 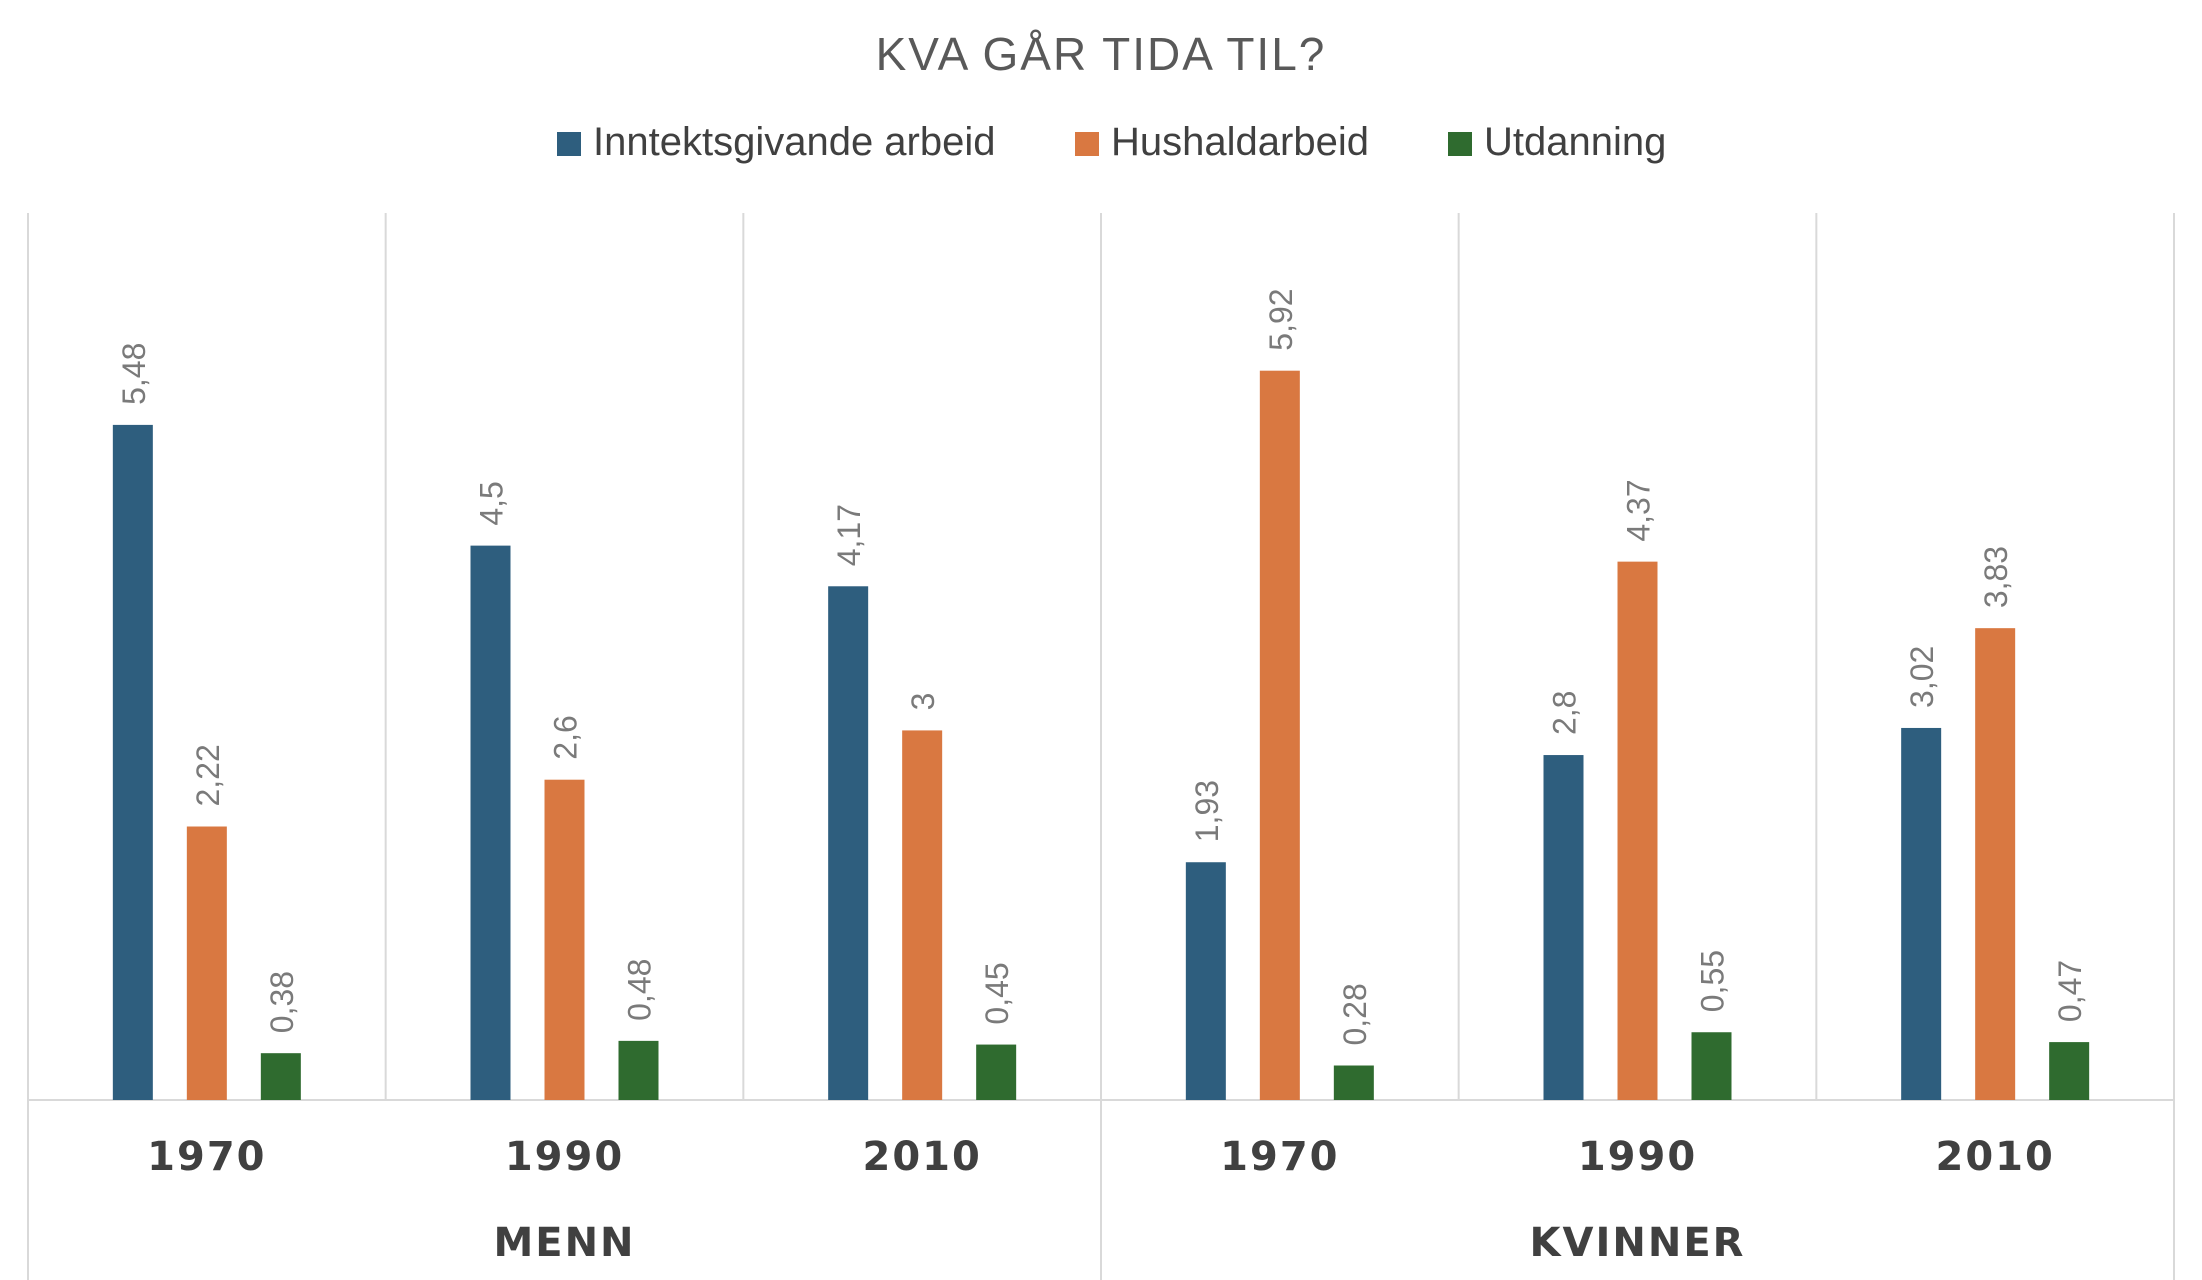 I want to click on data-label: 4,17, so click(x=849, y=535).